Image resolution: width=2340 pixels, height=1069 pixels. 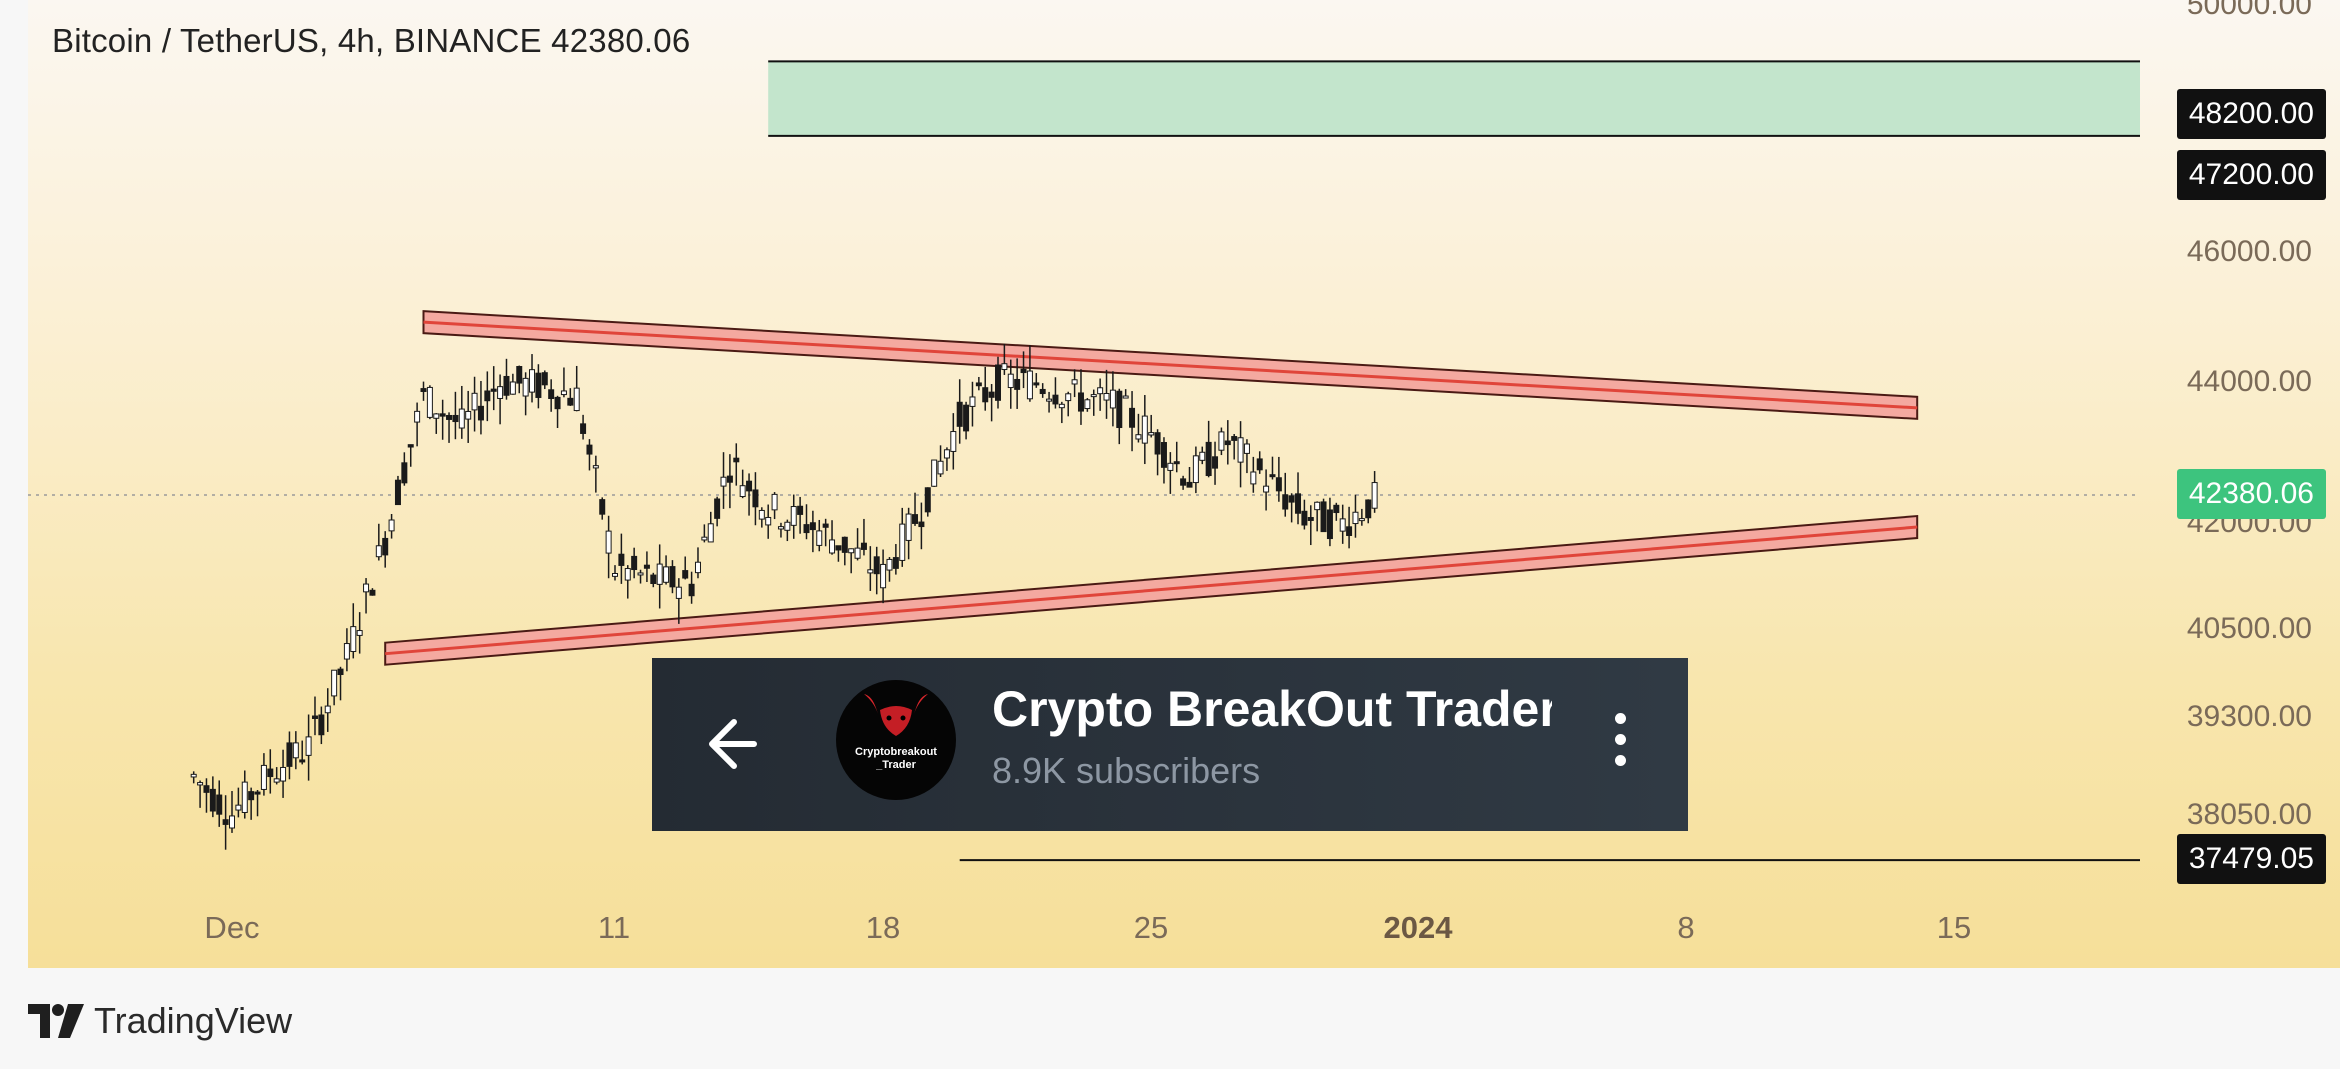 What do you see at coordinates (2249, 10) in the screenshot?
I see `y-tick: 50000.00` at bounding box center [2249, 10].